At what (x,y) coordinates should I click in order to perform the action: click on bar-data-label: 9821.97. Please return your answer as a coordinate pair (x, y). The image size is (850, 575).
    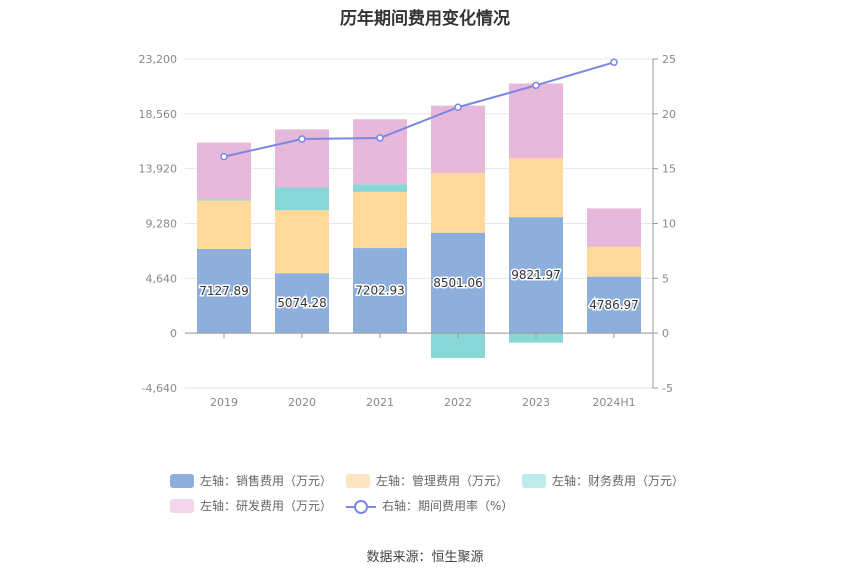
    Looking at the image, I should click on (536, 275).